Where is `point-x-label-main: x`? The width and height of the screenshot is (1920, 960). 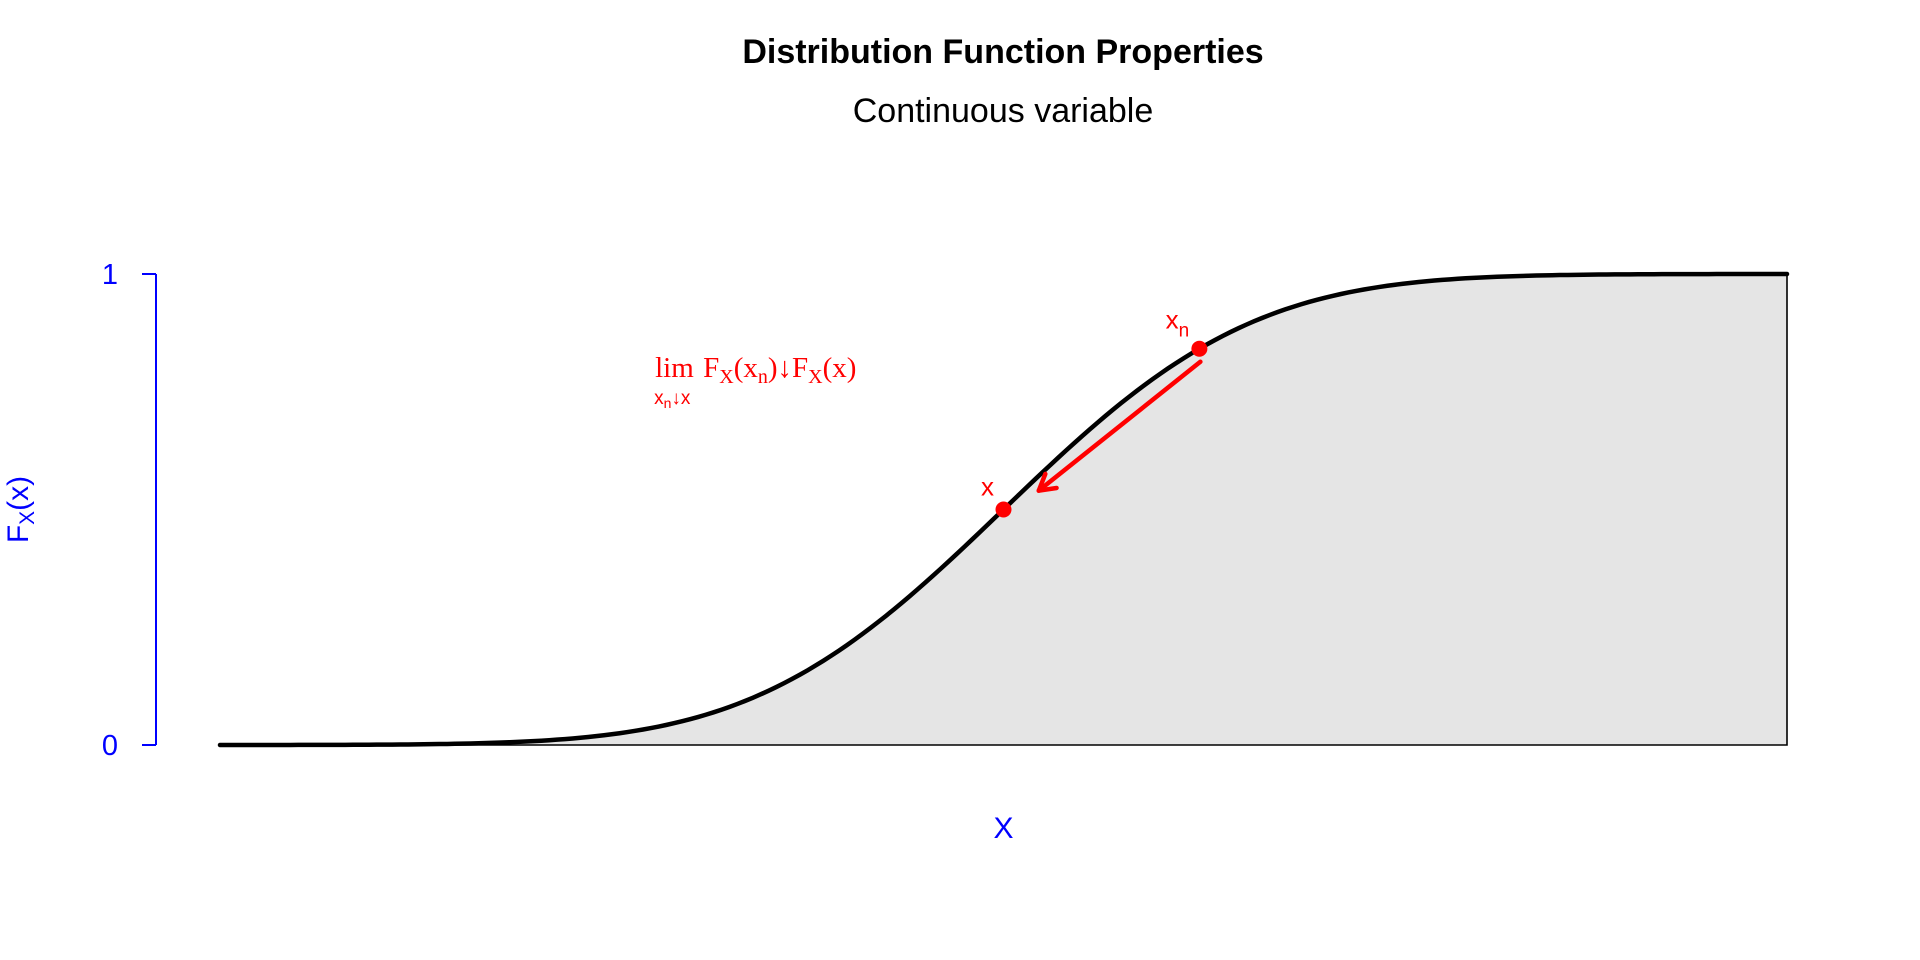 point-x-label-main: x is located at coordinates (987, 487).